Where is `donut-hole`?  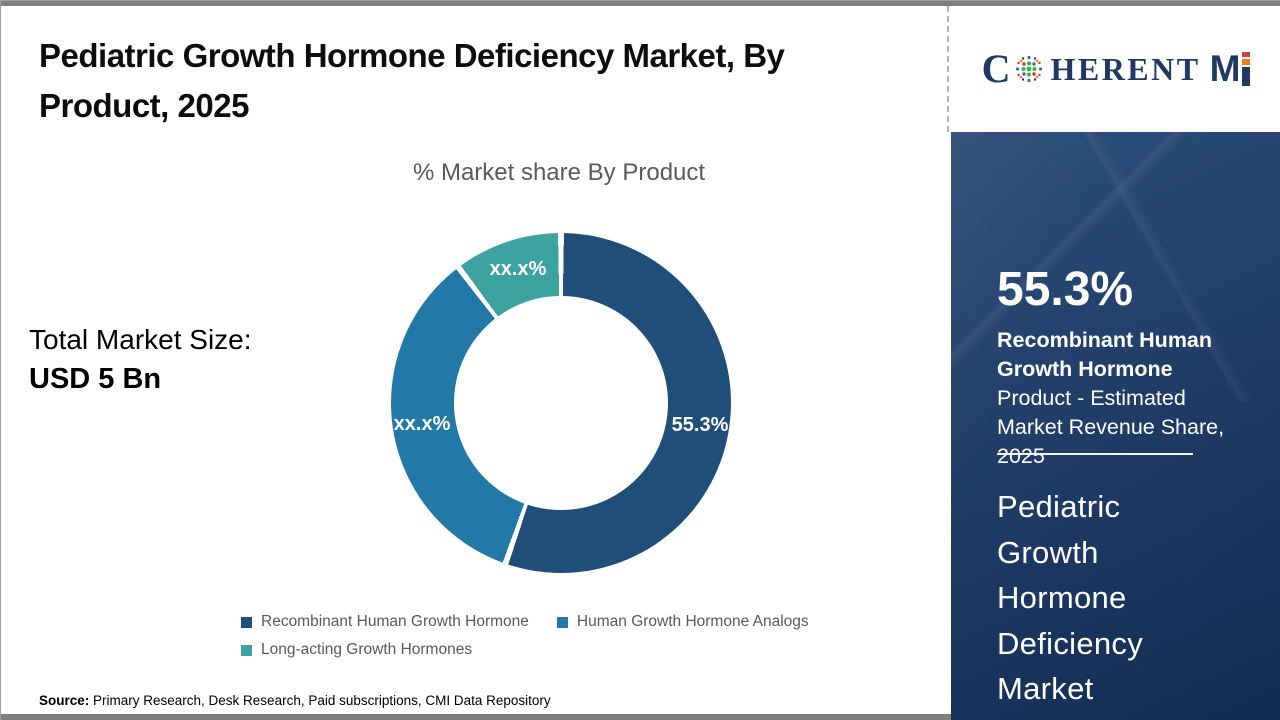
donut-hole is located at coordinates (561, 403).